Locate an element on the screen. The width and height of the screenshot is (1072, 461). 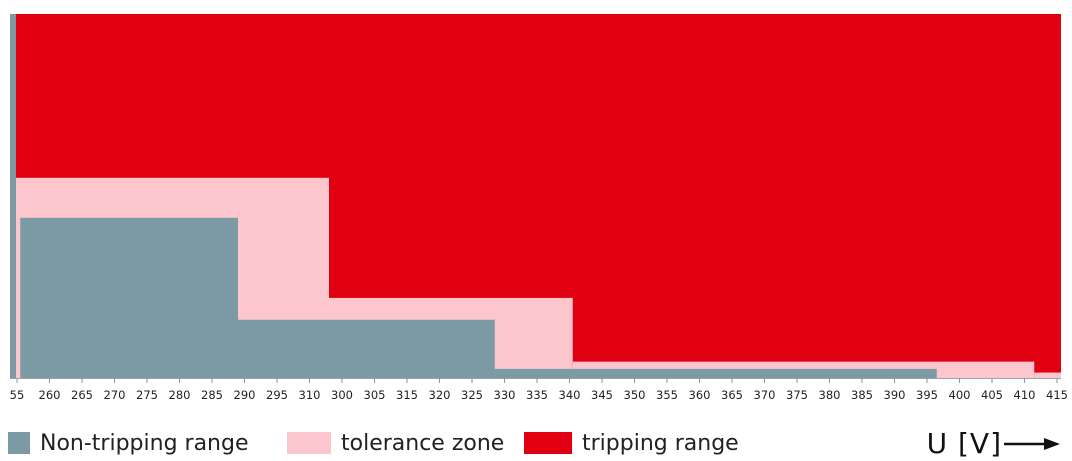
legend-label-tripping: tripping range is located at coordinates (660, 443).